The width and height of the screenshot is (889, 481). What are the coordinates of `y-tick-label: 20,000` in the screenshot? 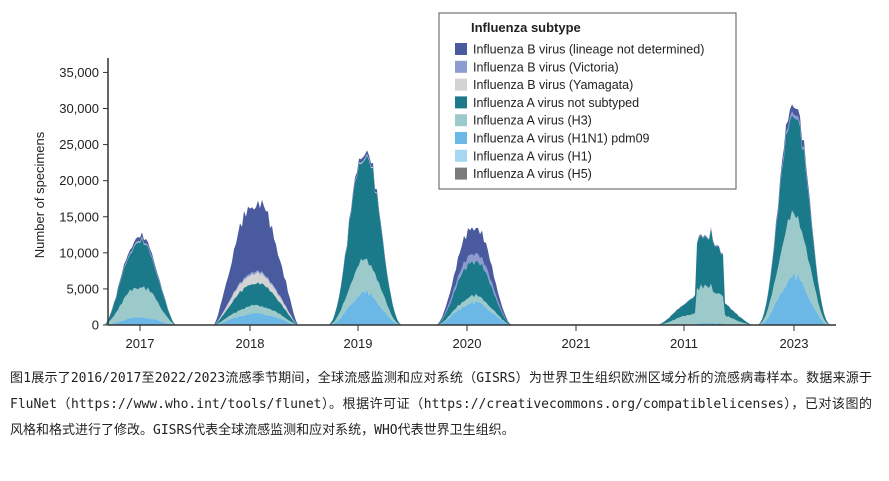 It's located at (79, 180).